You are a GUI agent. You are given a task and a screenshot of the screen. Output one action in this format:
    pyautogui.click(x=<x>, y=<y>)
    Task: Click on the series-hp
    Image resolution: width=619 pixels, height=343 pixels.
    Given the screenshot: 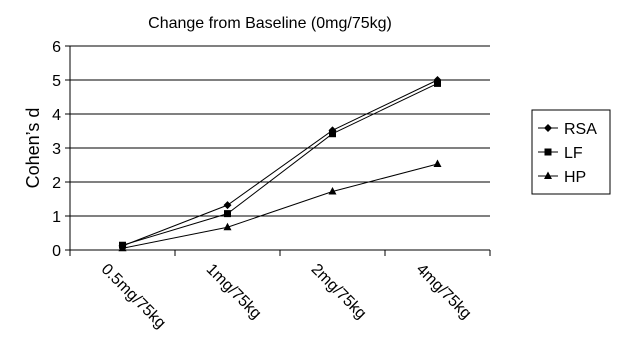 What is the action you would take?
    pyautogui.click(x=280, y=205)
    